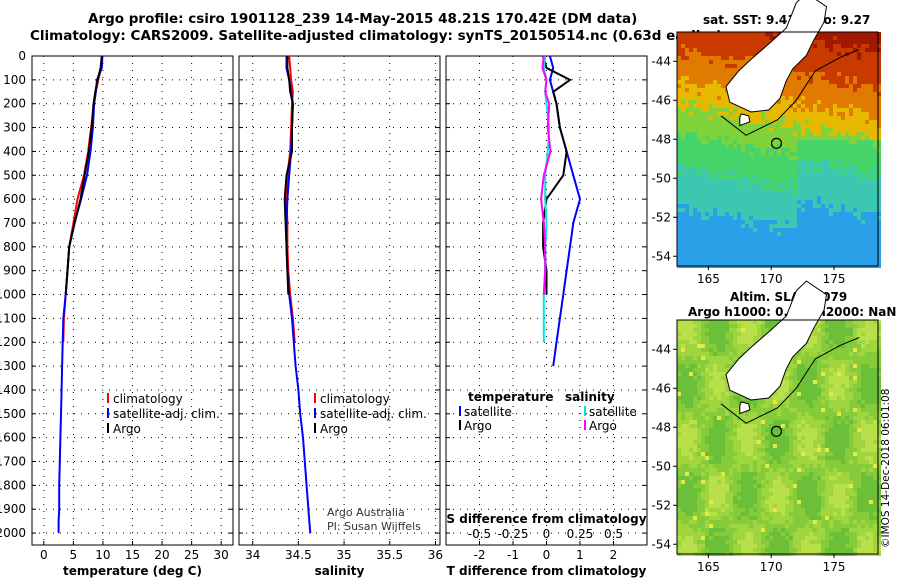 This screenshot has width=900, height=580. What do you see at coordinates (547, 571) in the screenshot?
I see `x-axis-label: T difference from climatology` at bounding box center [547, 571].